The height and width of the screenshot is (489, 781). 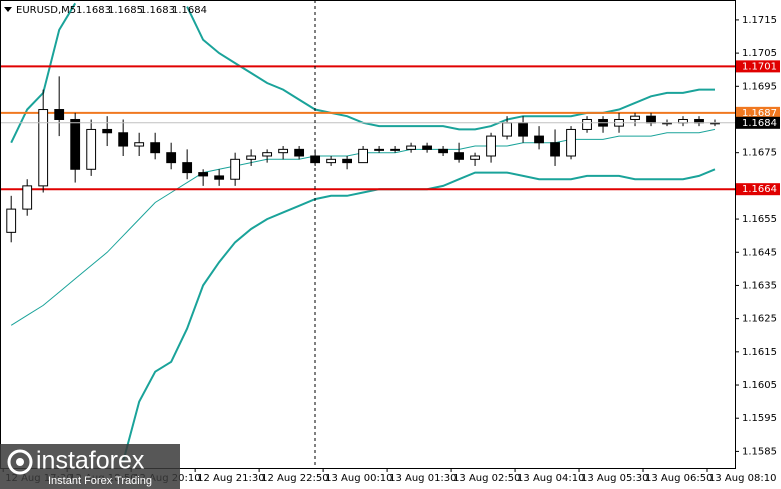 I want to click on y-tick-label: 1.1625, so click(x=759, y=319).